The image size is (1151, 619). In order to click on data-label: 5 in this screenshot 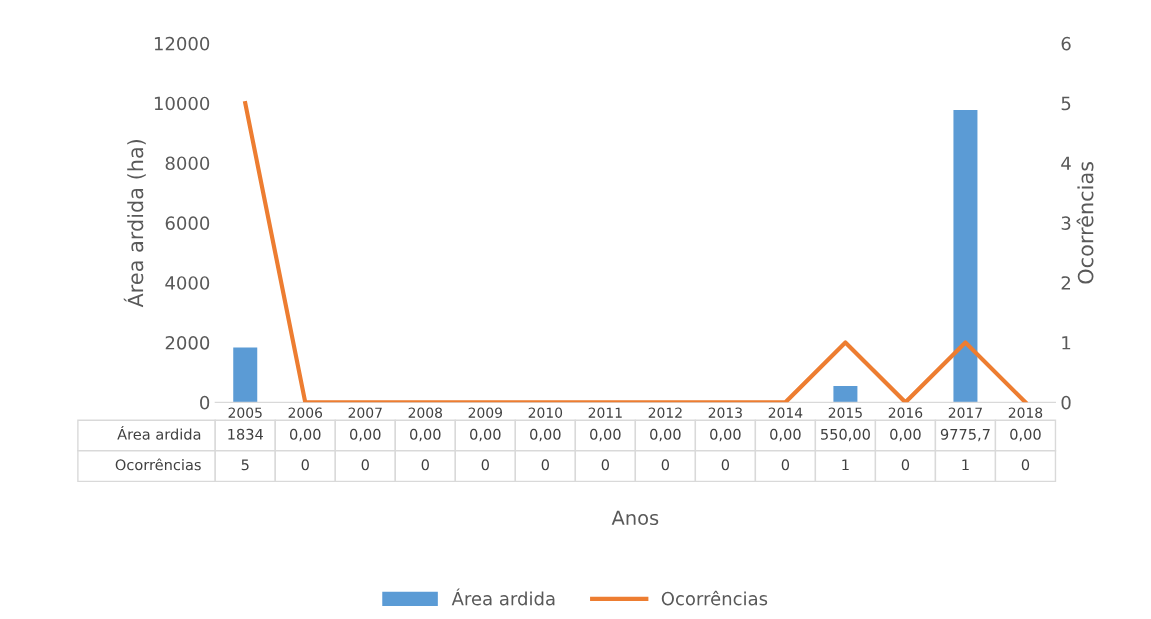, I will do `click(245, 465)`.